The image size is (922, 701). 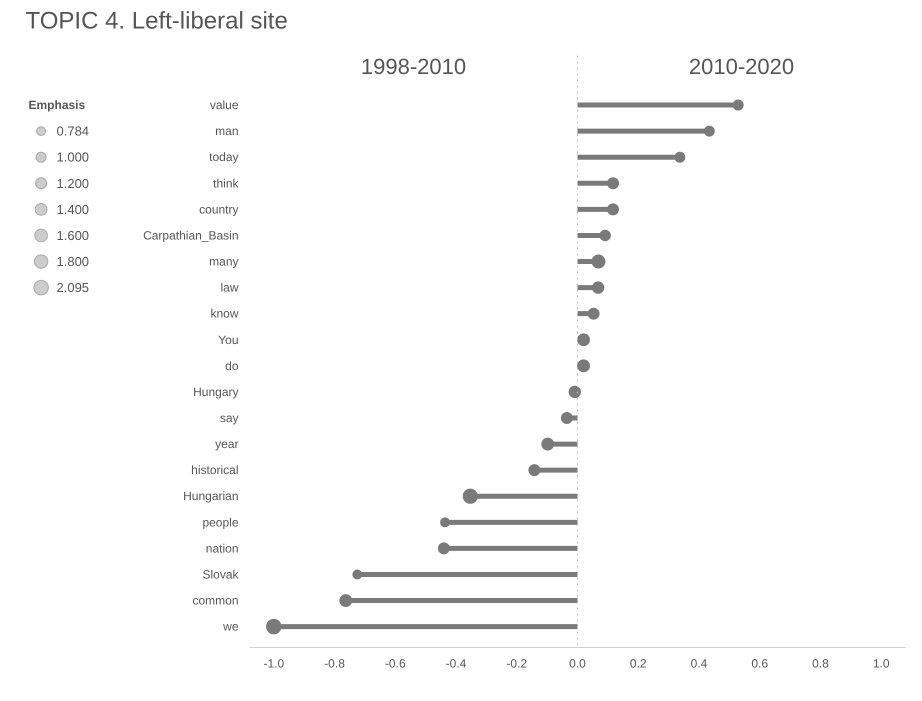 What do you see at coordinates (223, 261) in the screenshot?
I see `y-tick-label: many` at bounding box center [223, 261].